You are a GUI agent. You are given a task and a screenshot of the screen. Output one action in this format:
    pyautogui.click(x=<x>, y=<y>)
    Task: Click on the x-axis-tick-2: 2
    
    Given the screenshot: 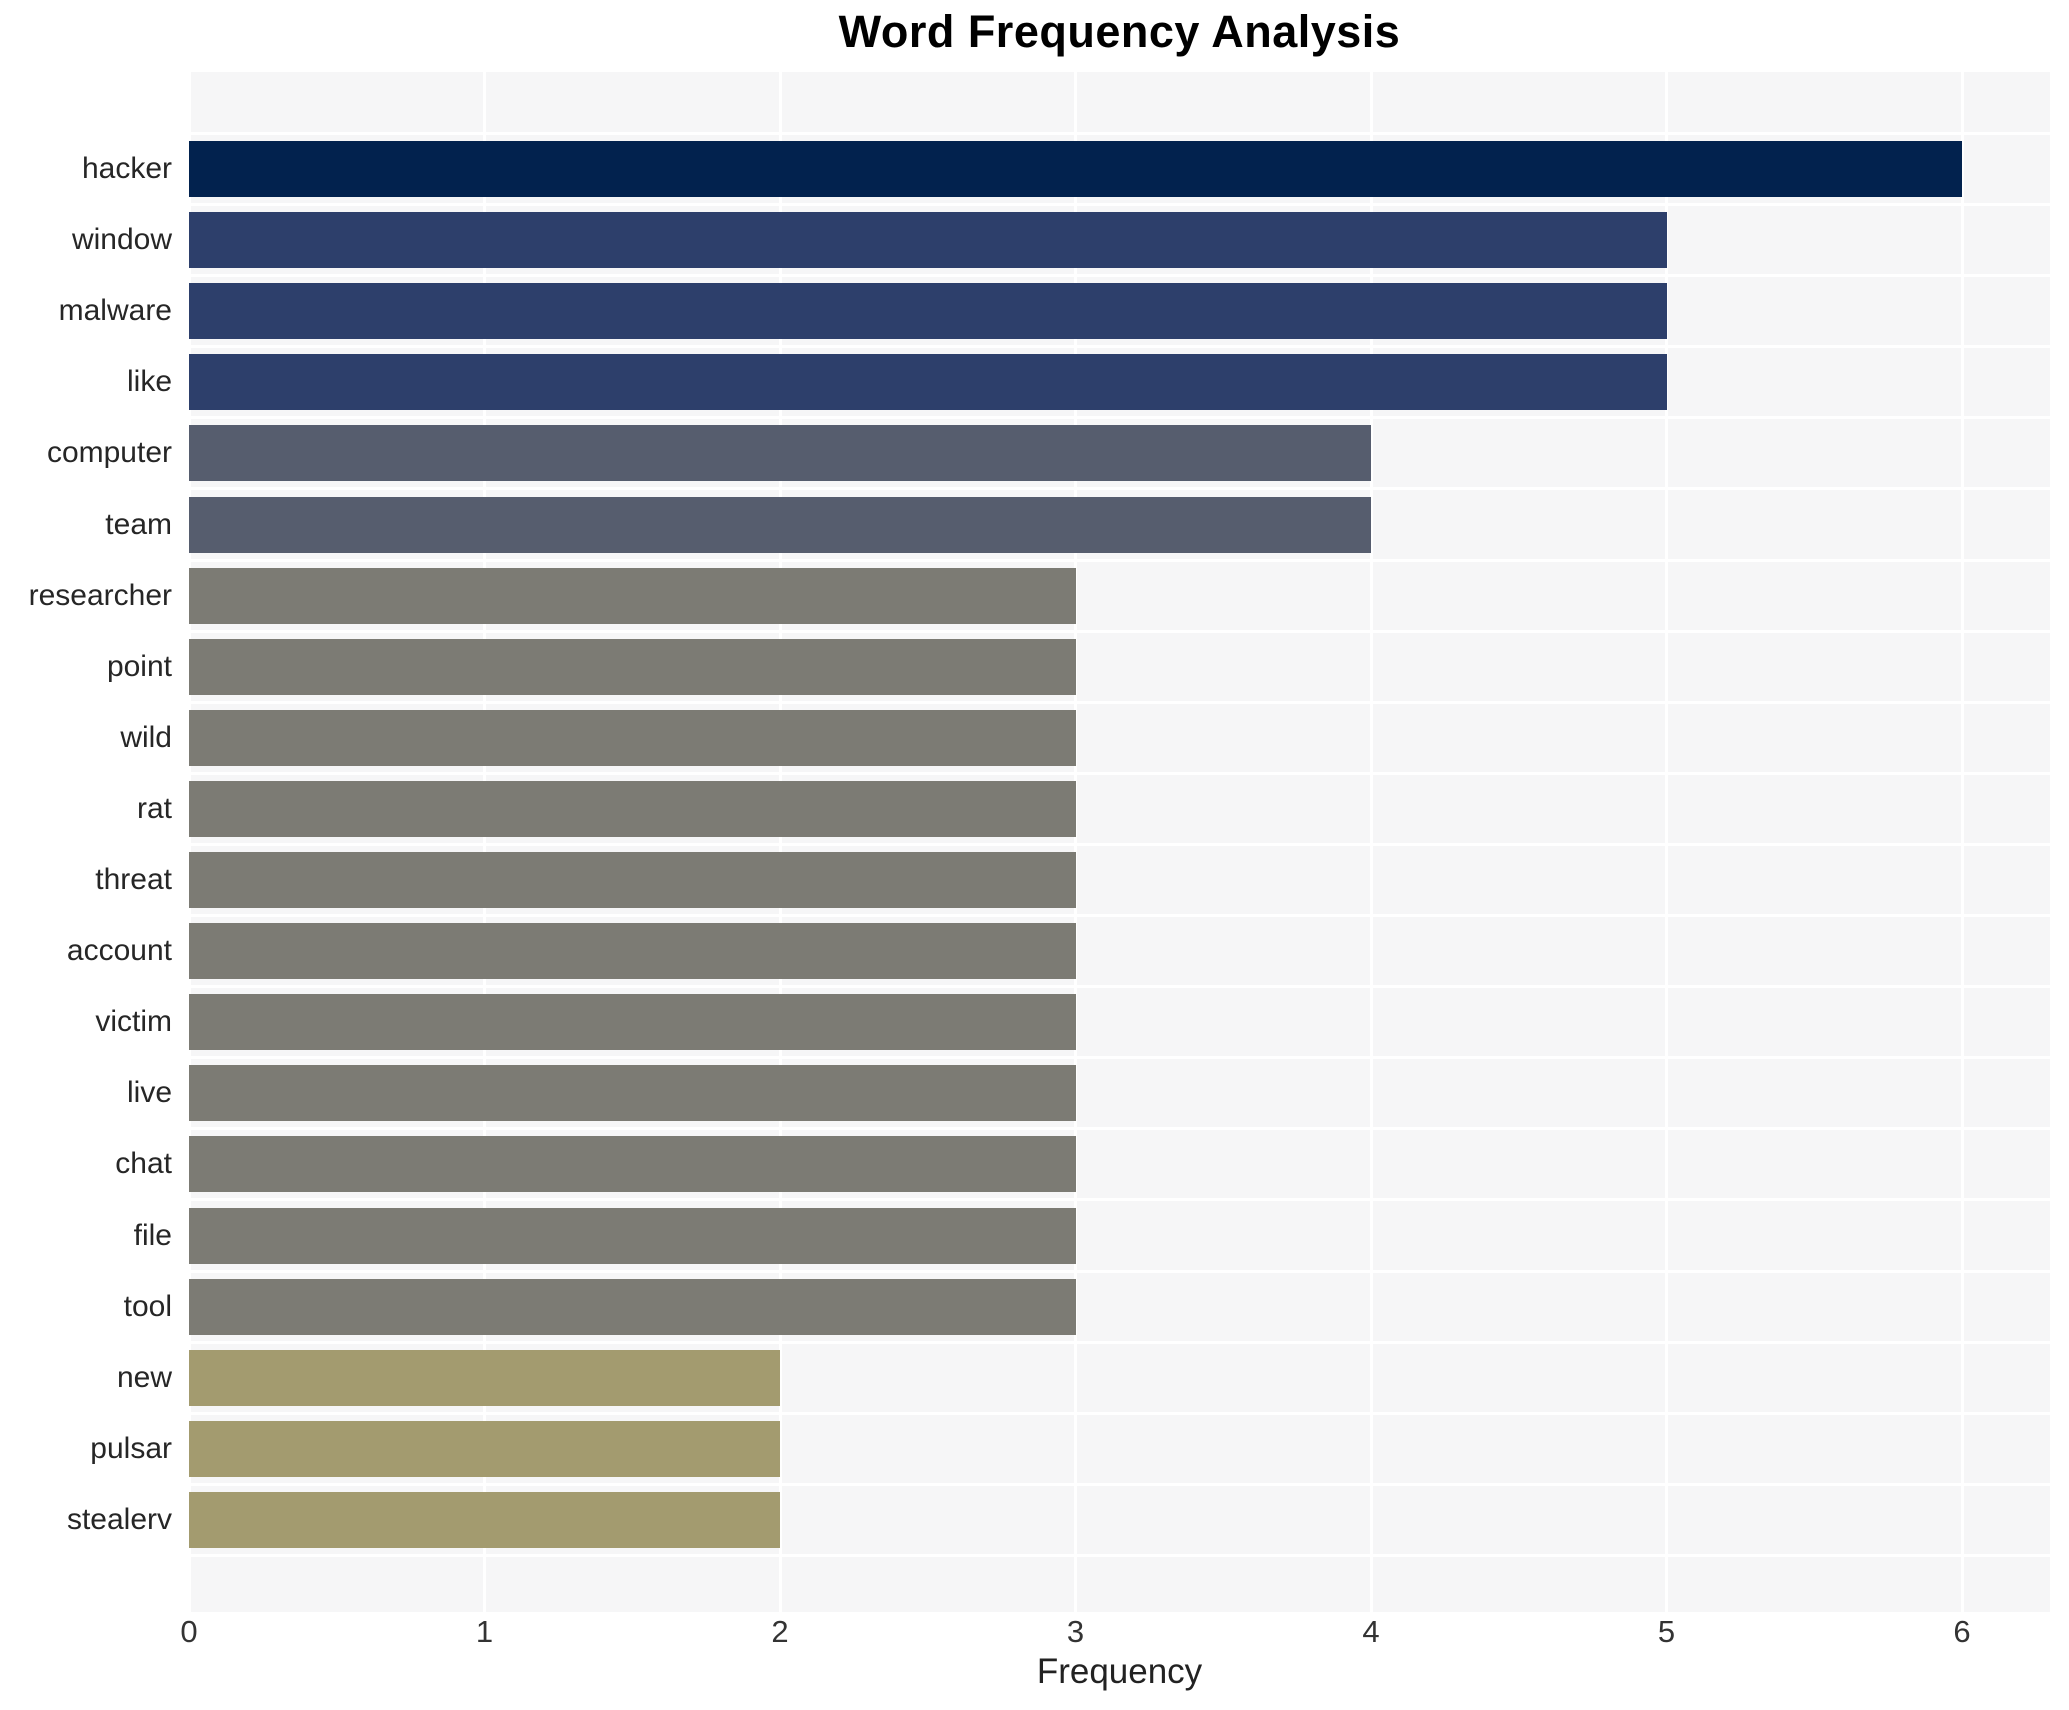 What is the action you would take?
    pyautogui.click(x=780, y=1631)
    